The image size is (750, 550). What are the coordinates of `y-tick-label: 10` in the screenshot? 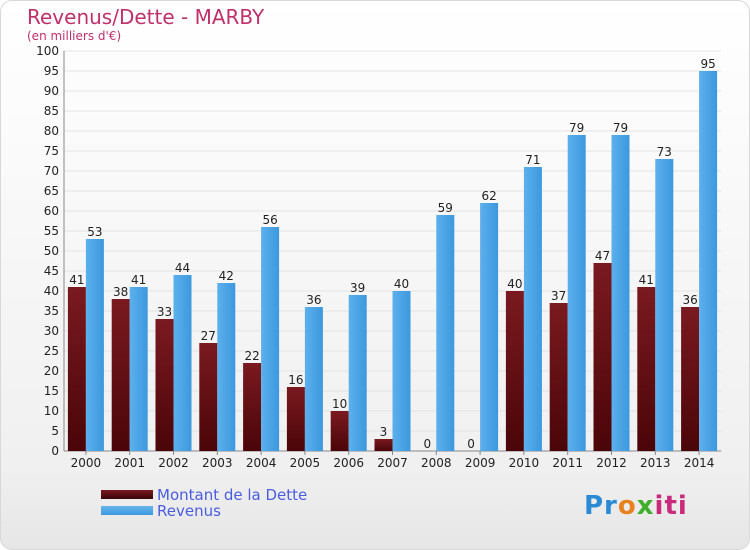 It's located at (51, 411).